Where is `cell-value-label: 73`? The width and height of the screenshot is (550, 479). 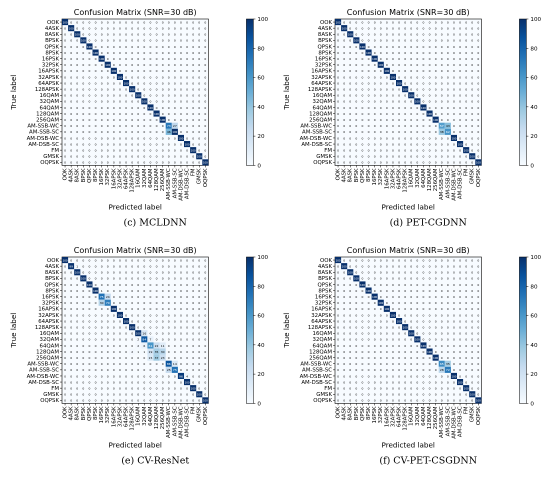 cell-value-label: 73 is located at coordinates (169, 126).